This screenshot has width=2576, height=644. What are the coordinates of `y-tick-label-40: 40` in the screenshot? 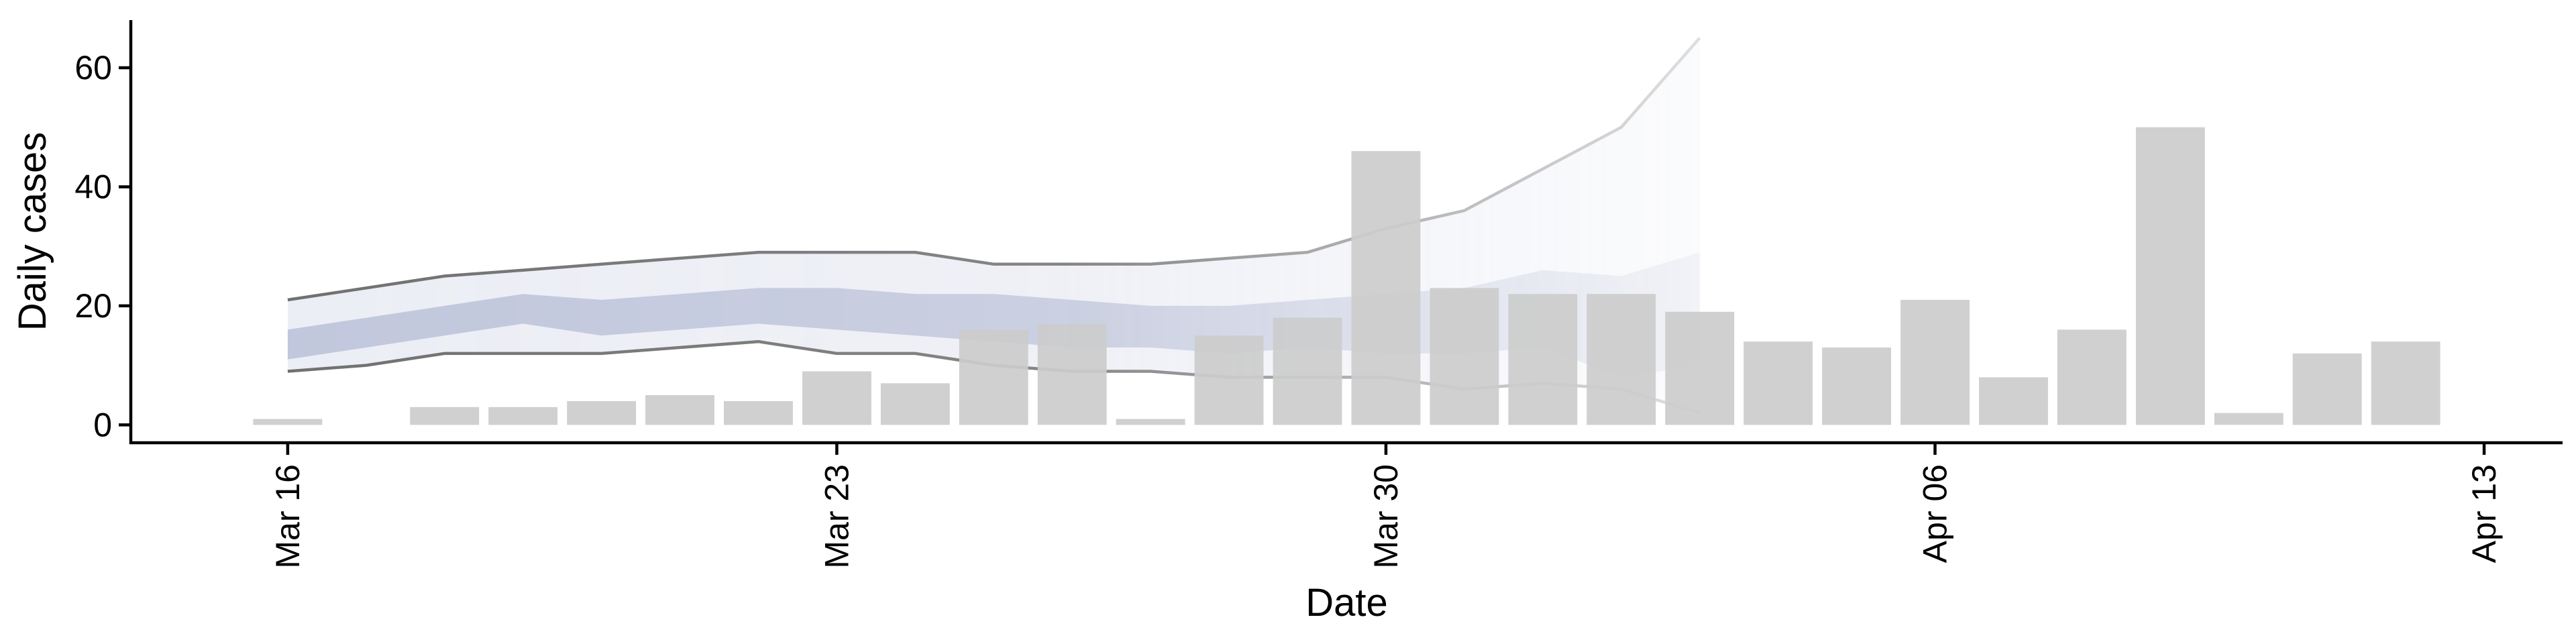 It's located at (93, 186).